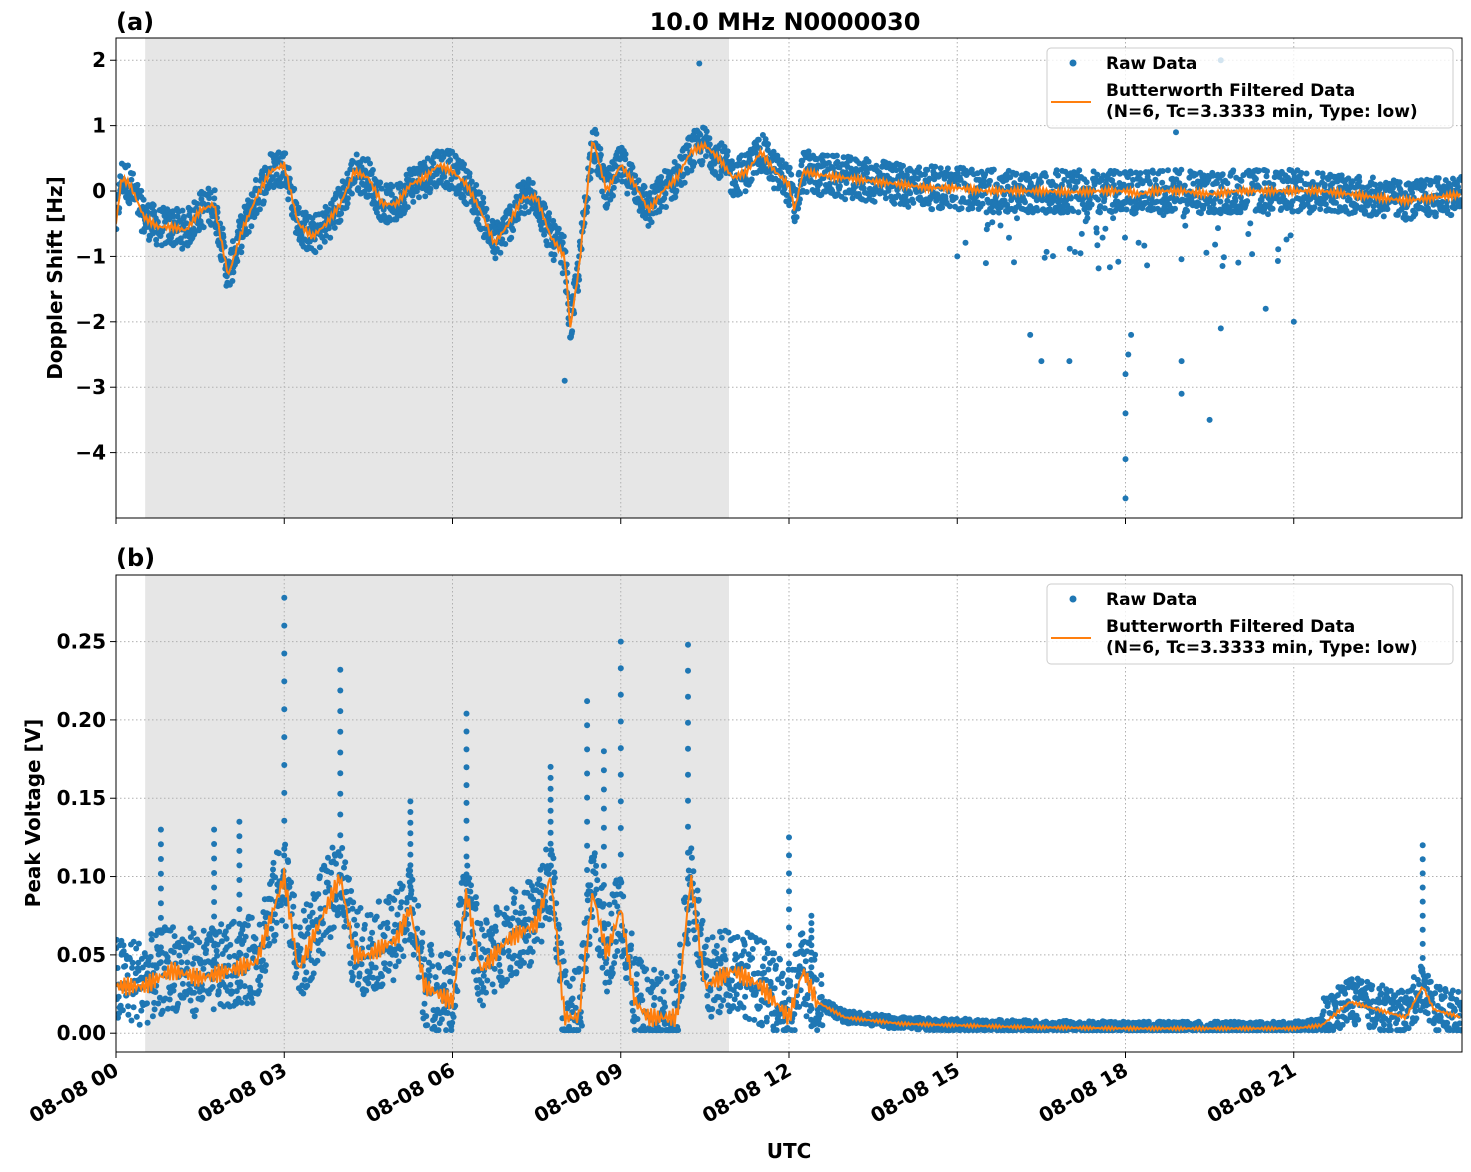 This screenshot has height=1172, width=1471. I want to click on y-tick-label: −1, so click(90, 256).